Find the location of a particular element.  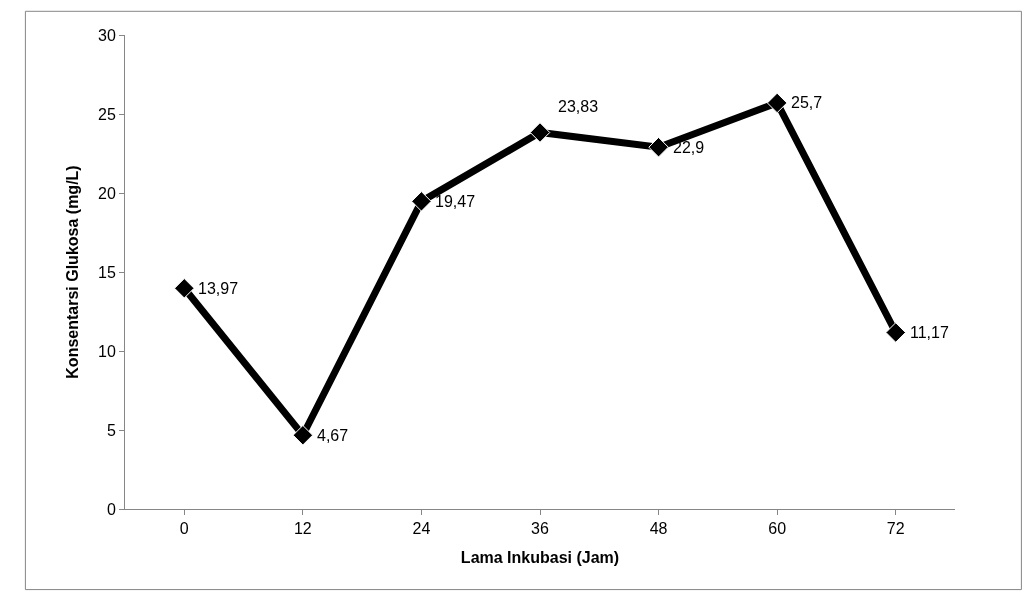

x-tick-label: 48 is located at coordinates (658, 529).